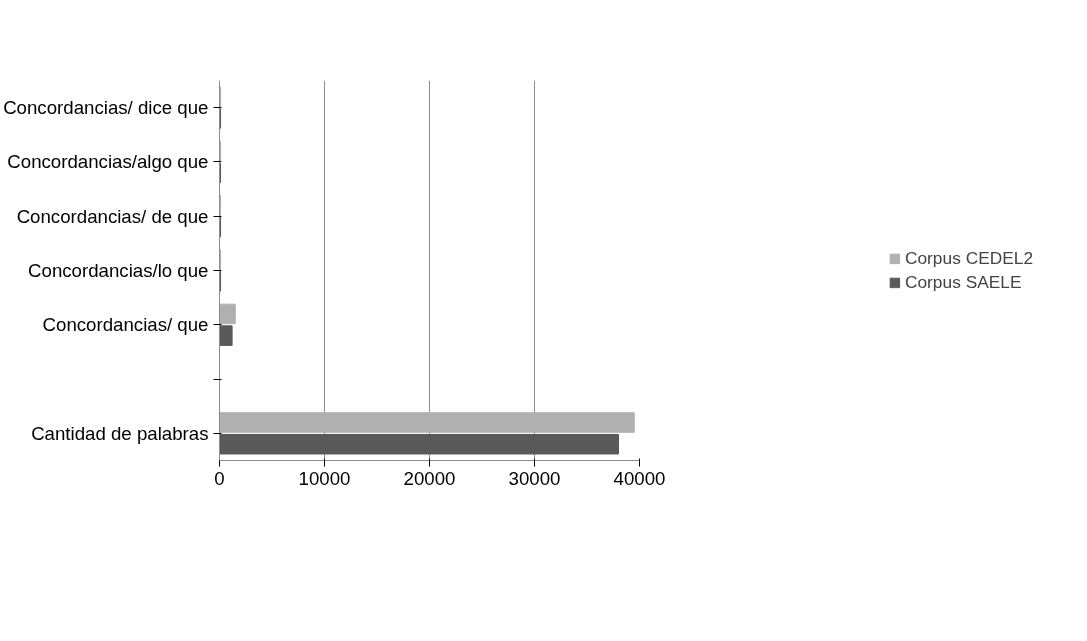 This screenshot has width=1087, height=641. Describe the element at coordinates (118, 270) in the screenshot. I see `y-tick-label: Concordancias/lo que` at that location.